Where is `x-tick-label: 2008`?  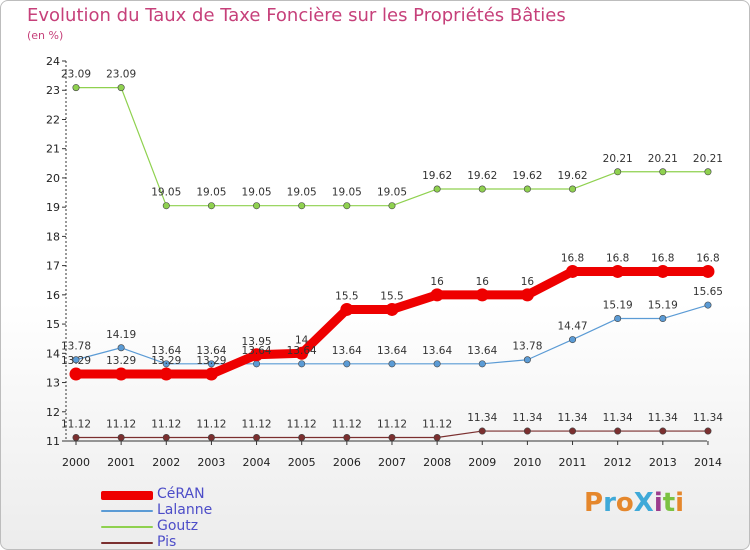 x-tick-label: 2008 is located at coordinates (437, 462).